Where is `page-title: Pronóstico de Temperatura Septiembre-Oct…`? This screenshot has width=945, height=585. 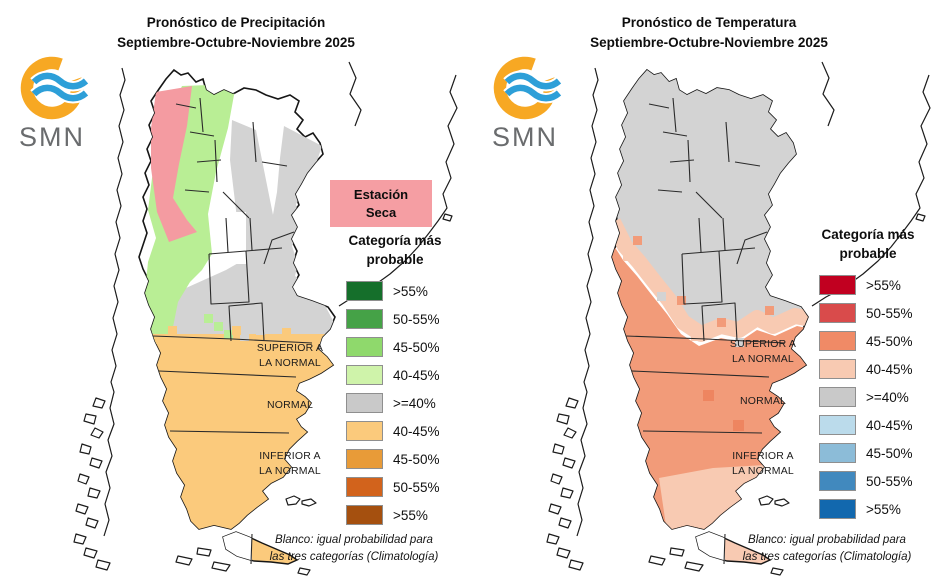
page-title: Pronóstico de Temperatura Septiembre-Oct… is located at coordinates (709, 33).